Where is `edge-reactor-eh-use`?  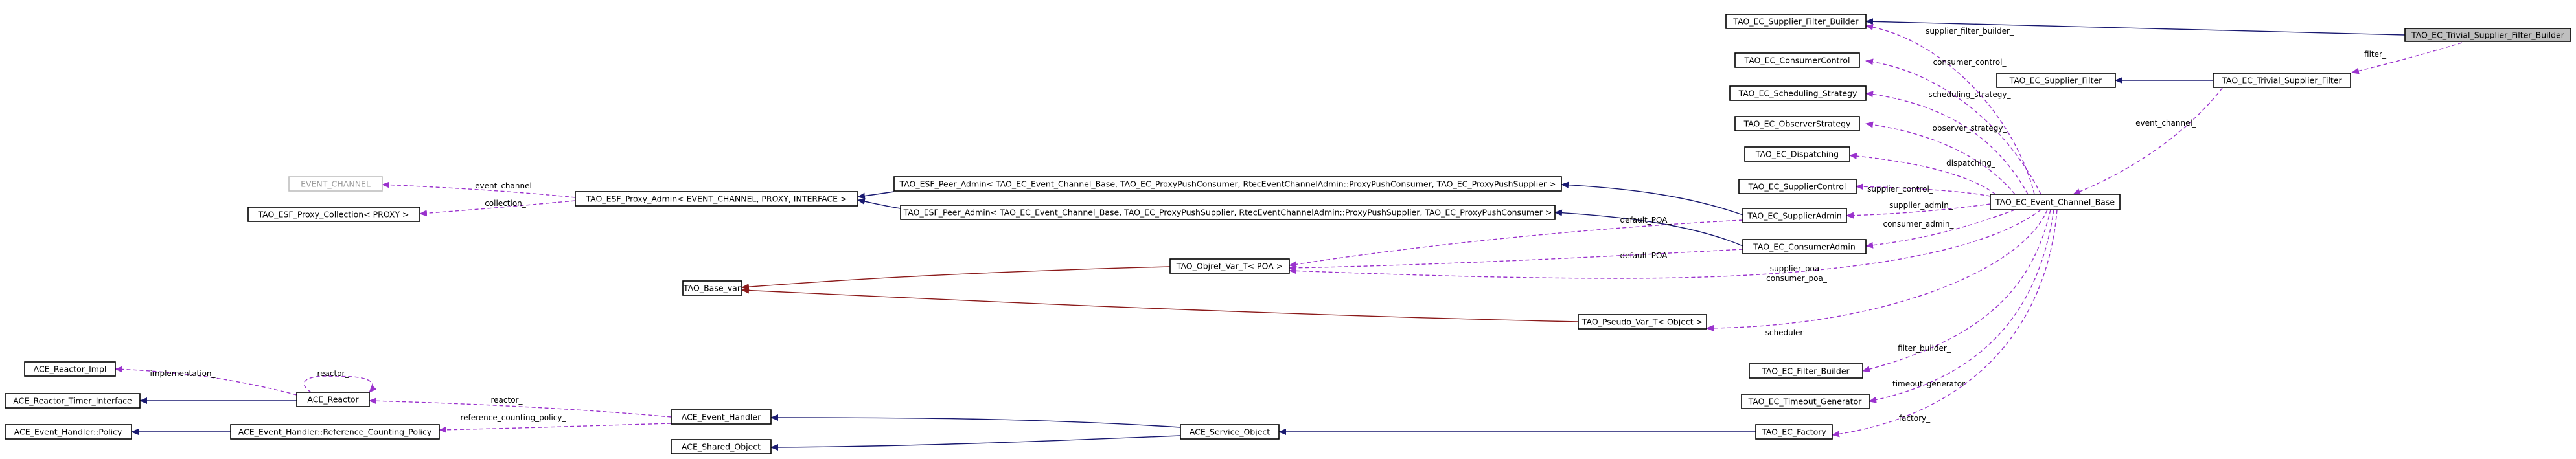
edge-reactor-eh-use is located at coordinates (520, 407).